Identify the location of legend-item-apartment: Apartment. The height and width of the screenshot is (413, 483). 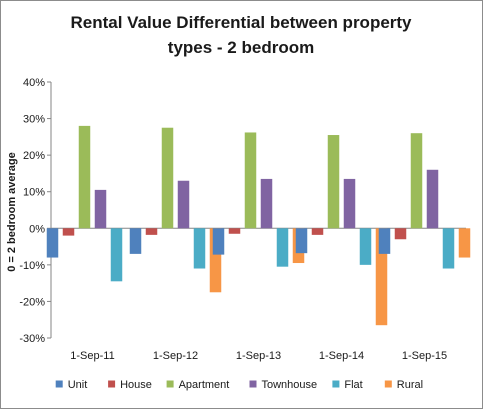
(198, 385).